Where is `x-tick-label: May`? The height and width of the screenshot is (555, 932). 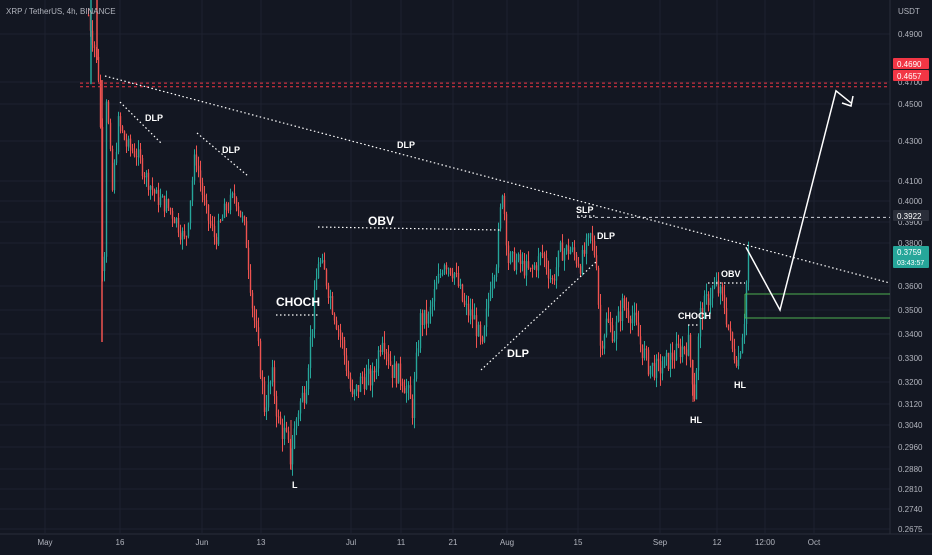
x-tick-label: May is located at coordinates (44, 542).